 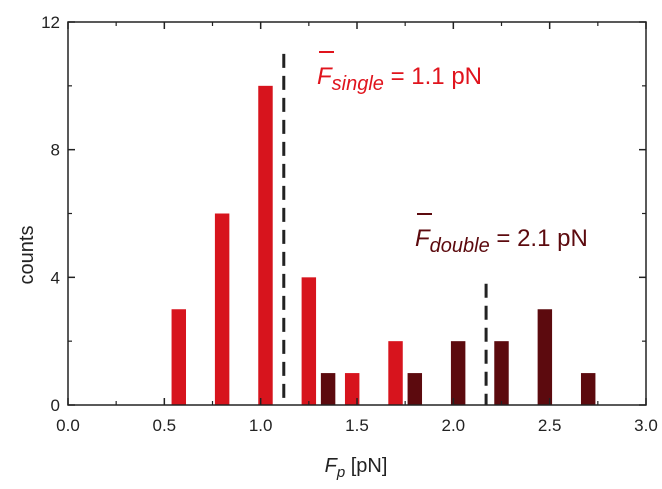 I want to click on x-tick-label: 0.5, so click(x=165, y=425).